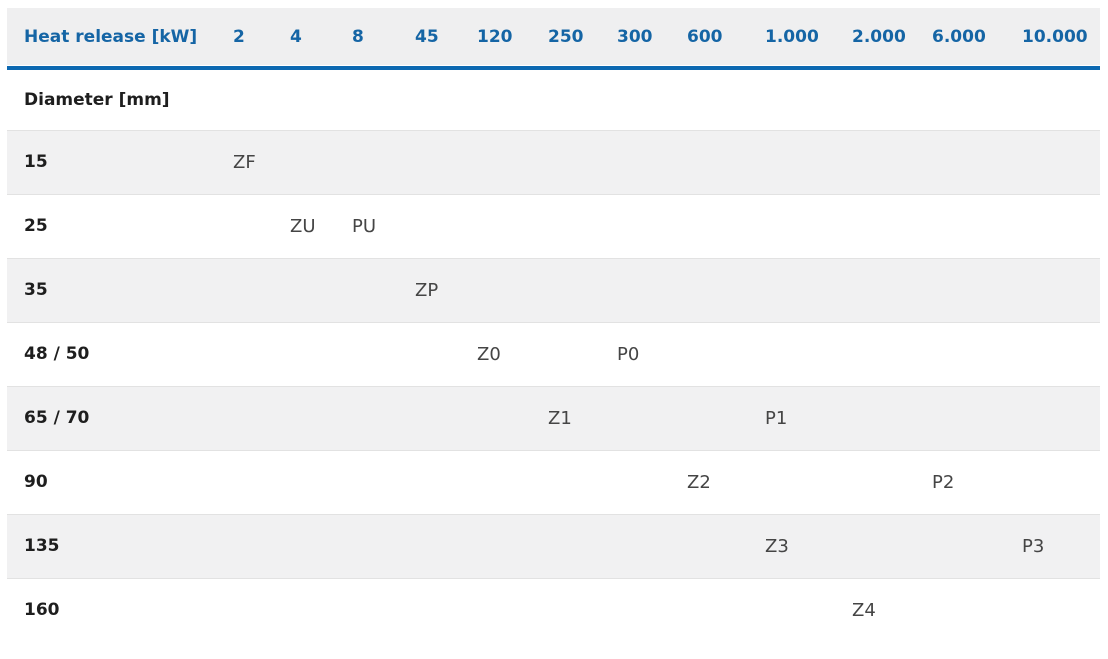 Image resolution: width=1108 pixels, height=659 pixels. I want to click on row-label: 48 / 50, so click(57, 354).